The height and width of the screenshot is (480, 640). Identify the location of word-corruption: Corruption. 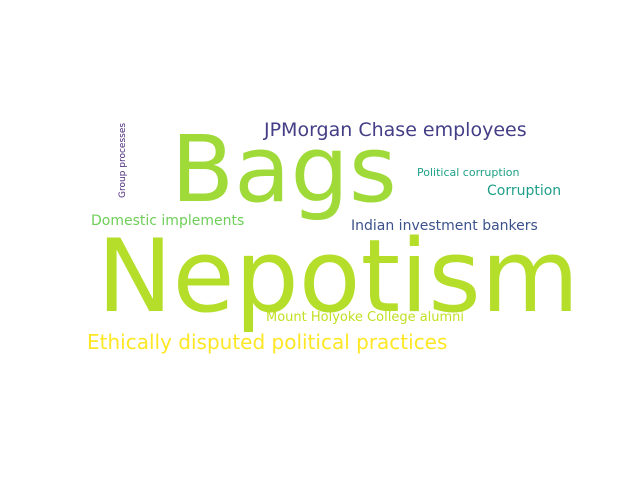
(524, 191).